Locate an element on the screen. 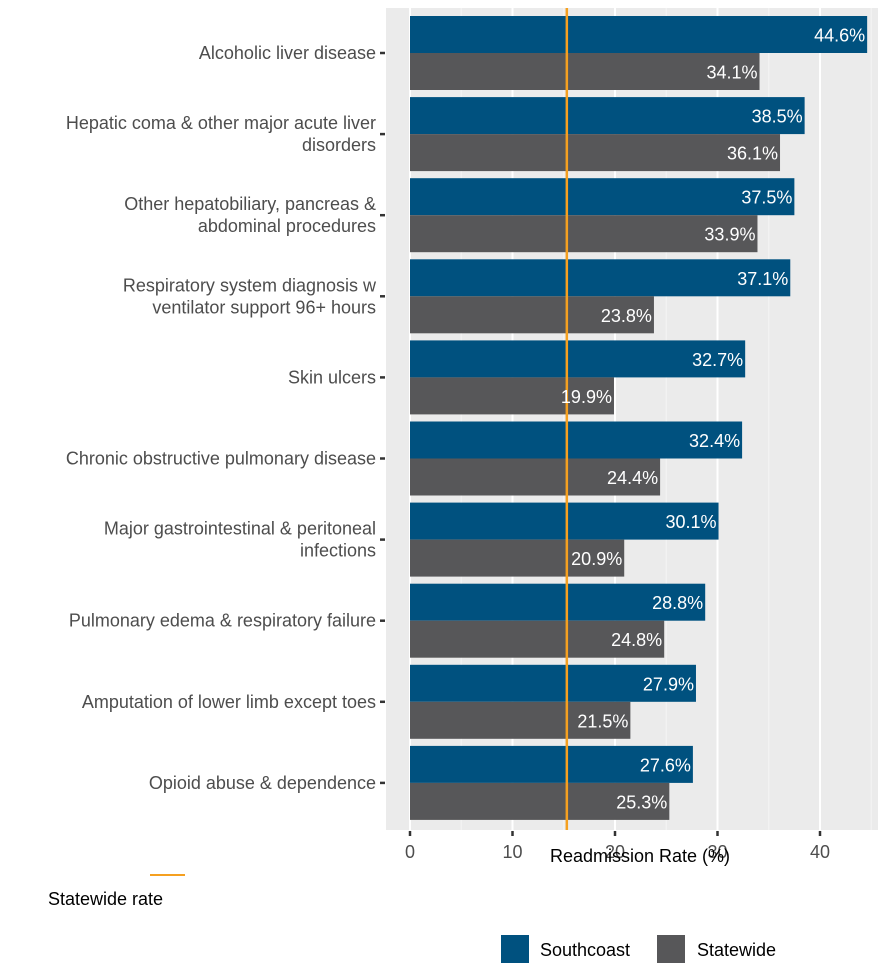  bar-value-label: 37.5% is located at coordinates (766, 198).